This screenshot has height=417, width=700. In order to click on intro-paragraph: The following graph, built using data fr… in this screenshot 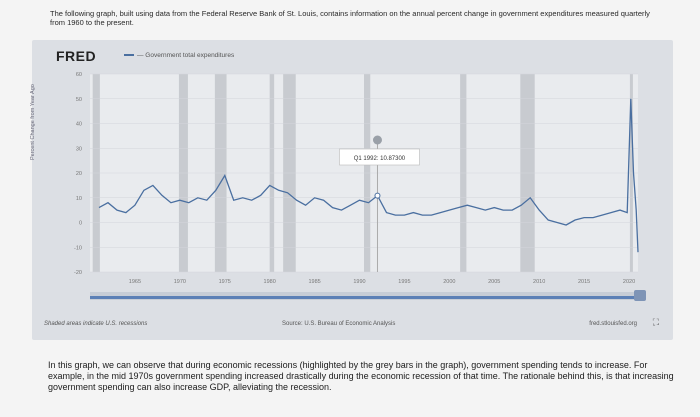, I will do `click(350, 18)`.